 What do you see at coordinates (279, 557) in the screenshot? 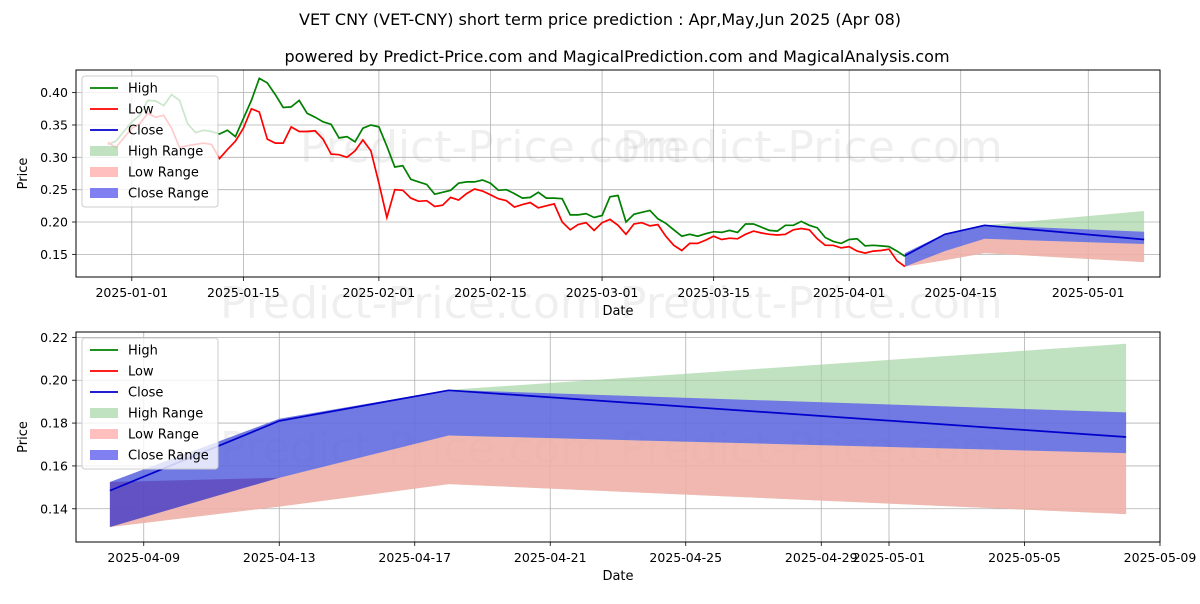
I see `bottom-x-tick-label: 2025-04-13` at bounding box center [279, 557].